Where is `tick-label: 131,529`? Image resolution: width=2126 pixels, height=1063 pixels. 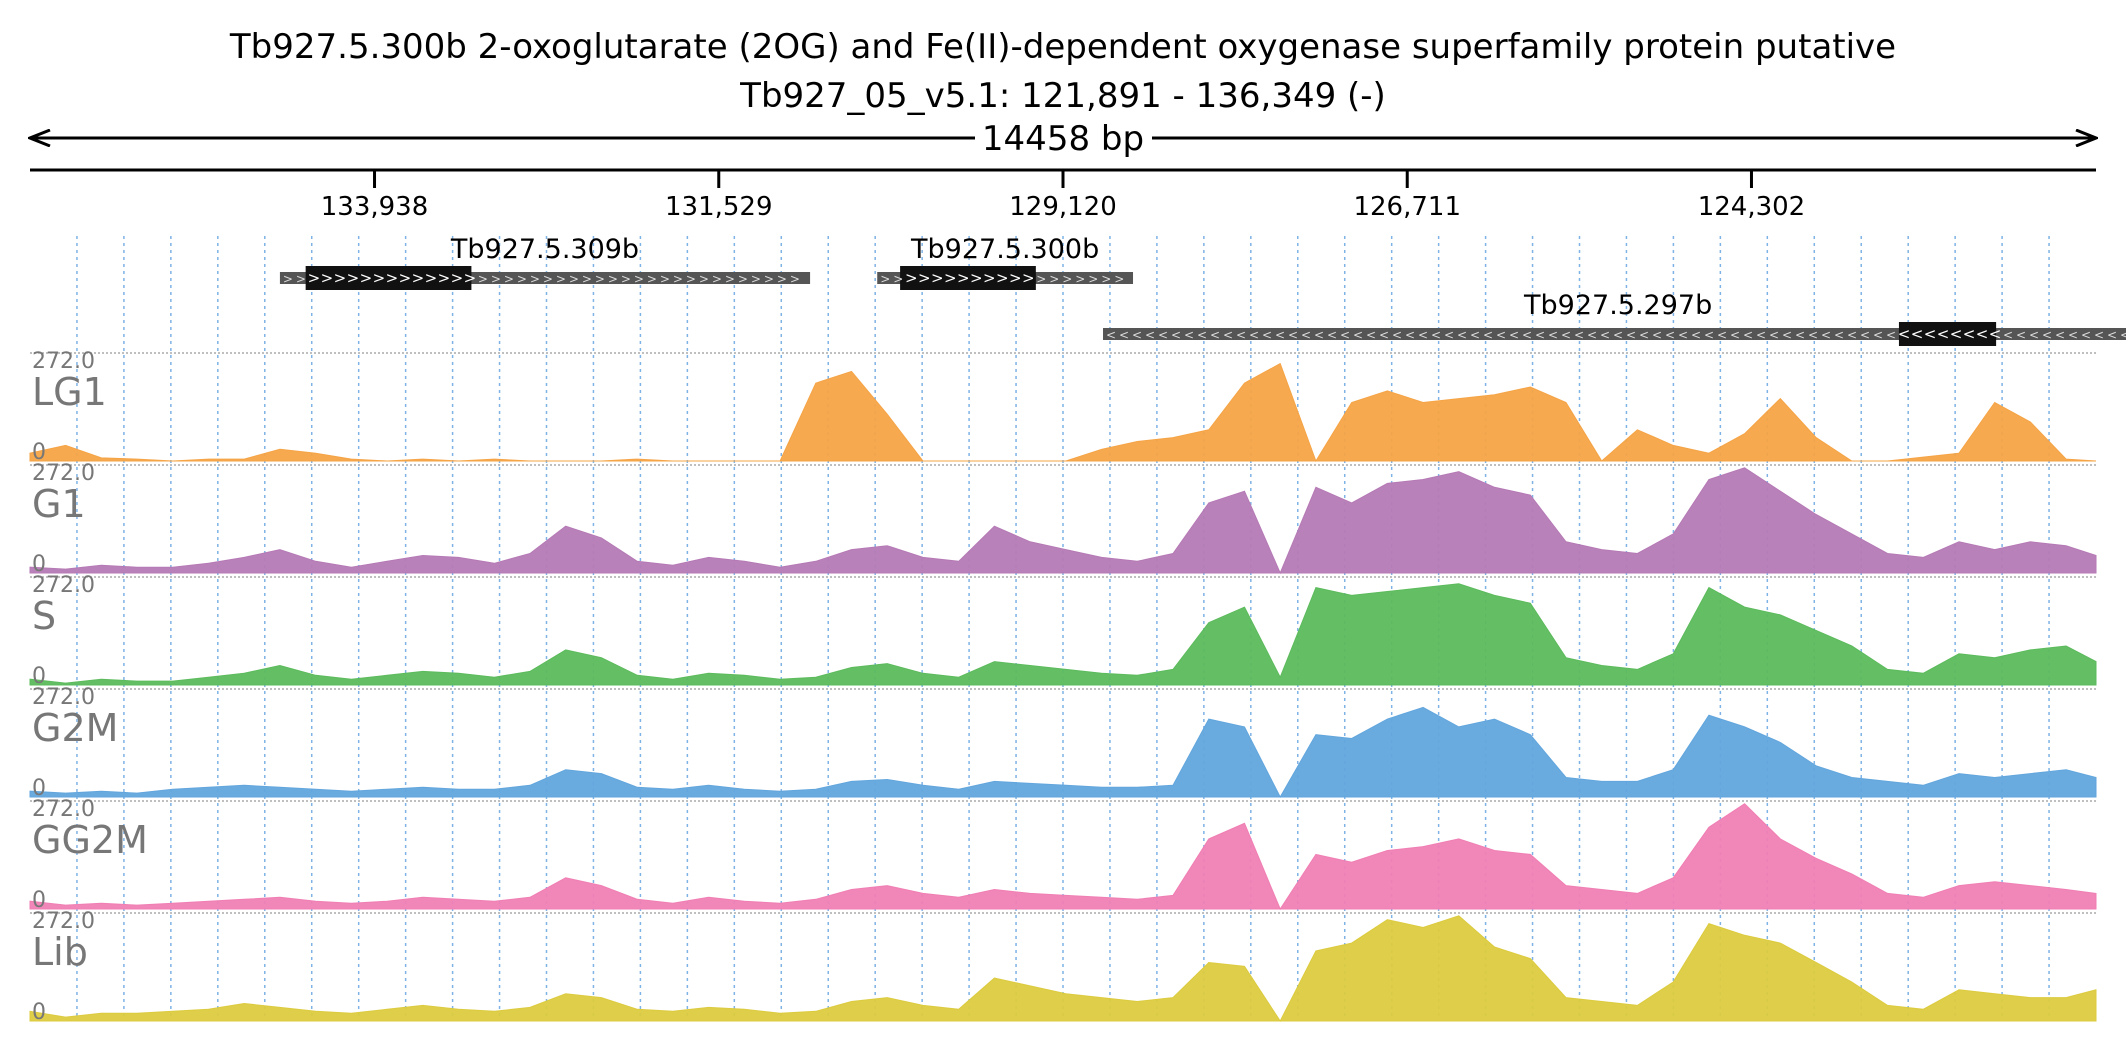 tick-label: 131,529 is located at coordinates (719, 207).